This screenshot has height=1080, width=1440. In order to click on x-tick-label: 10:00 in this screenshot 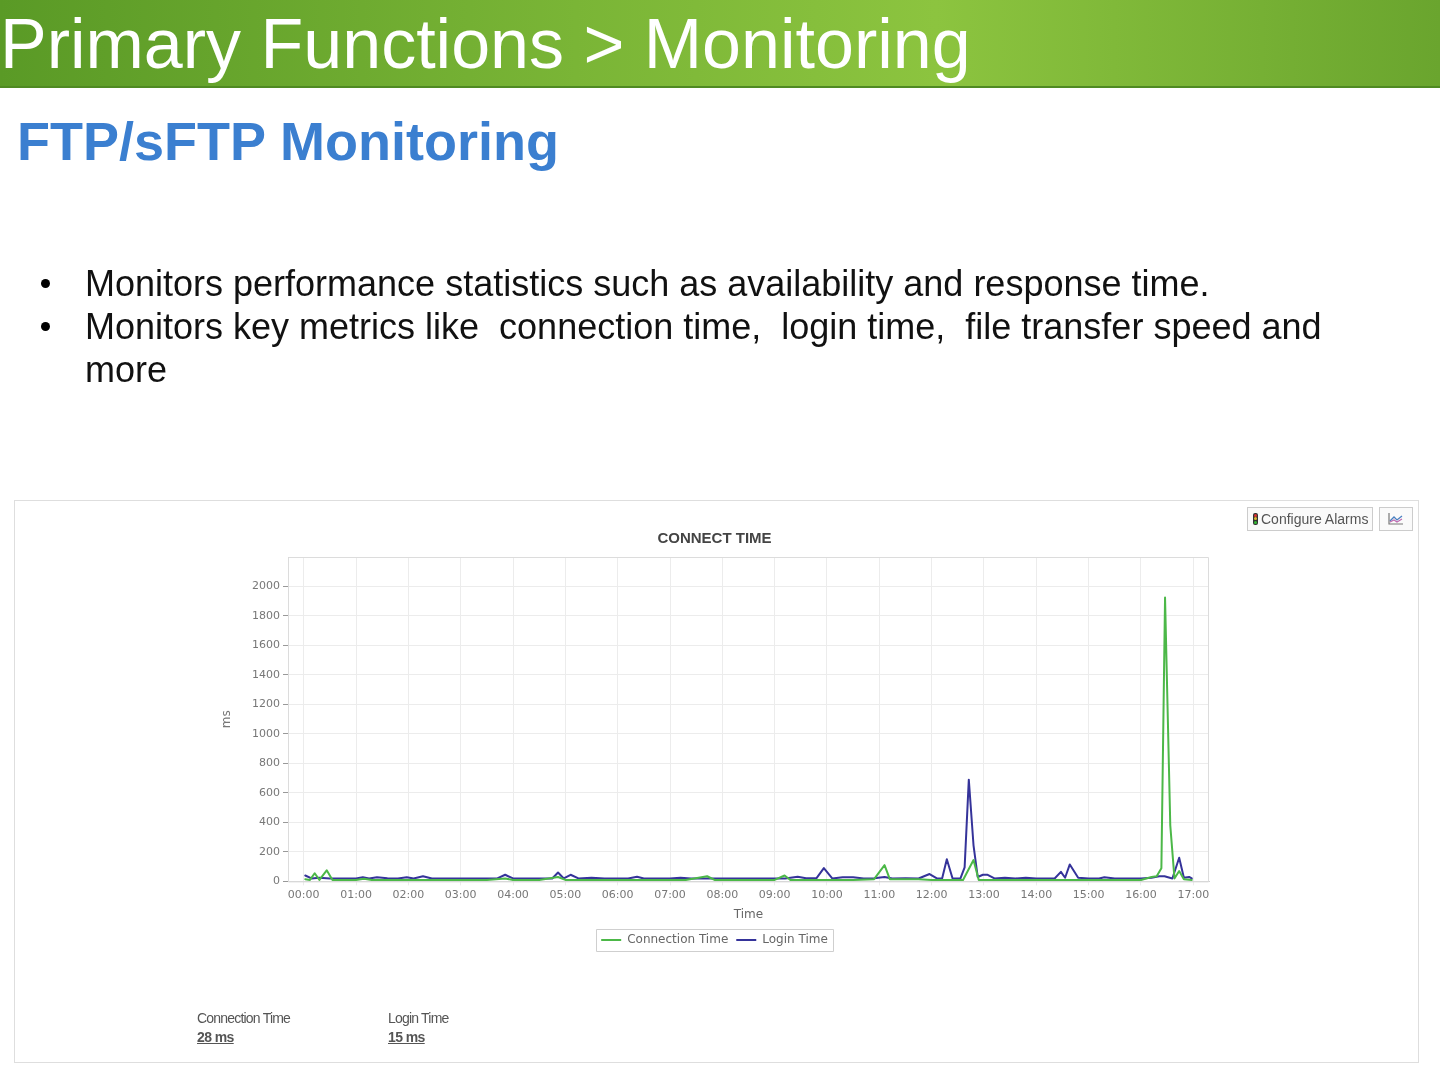, I will do `click(827, 894)`.